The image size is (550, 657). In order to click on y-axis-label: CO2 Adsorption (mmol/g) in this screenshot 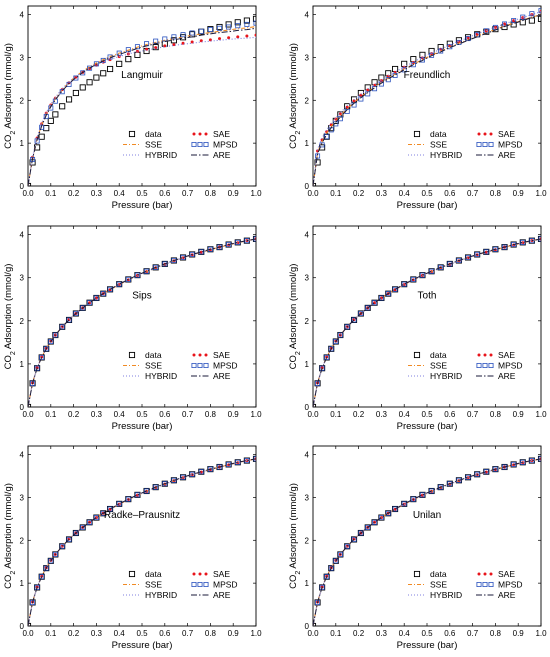, I will do `click(10, 96)`.